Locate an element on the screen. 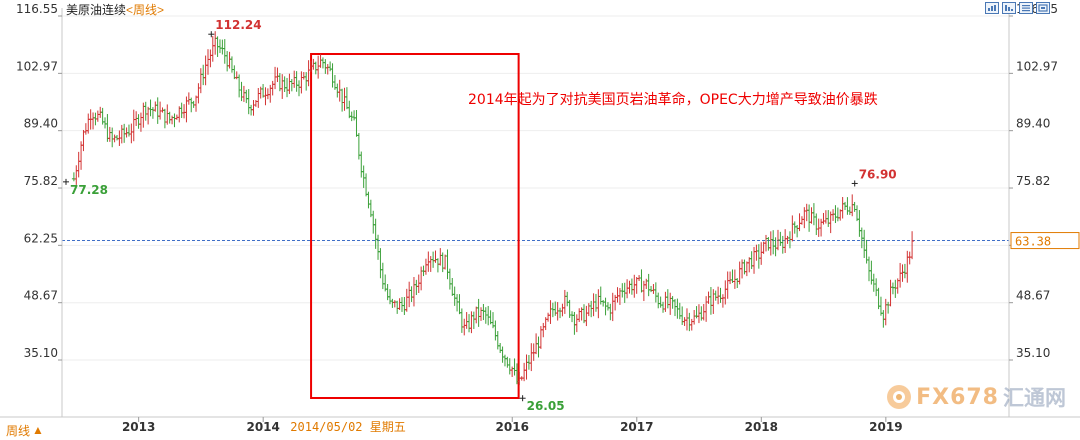 Image resolution: width=1080 pixels, height=440 pixels. x-tick-label: 2017 is located at coordinates (636, 427).